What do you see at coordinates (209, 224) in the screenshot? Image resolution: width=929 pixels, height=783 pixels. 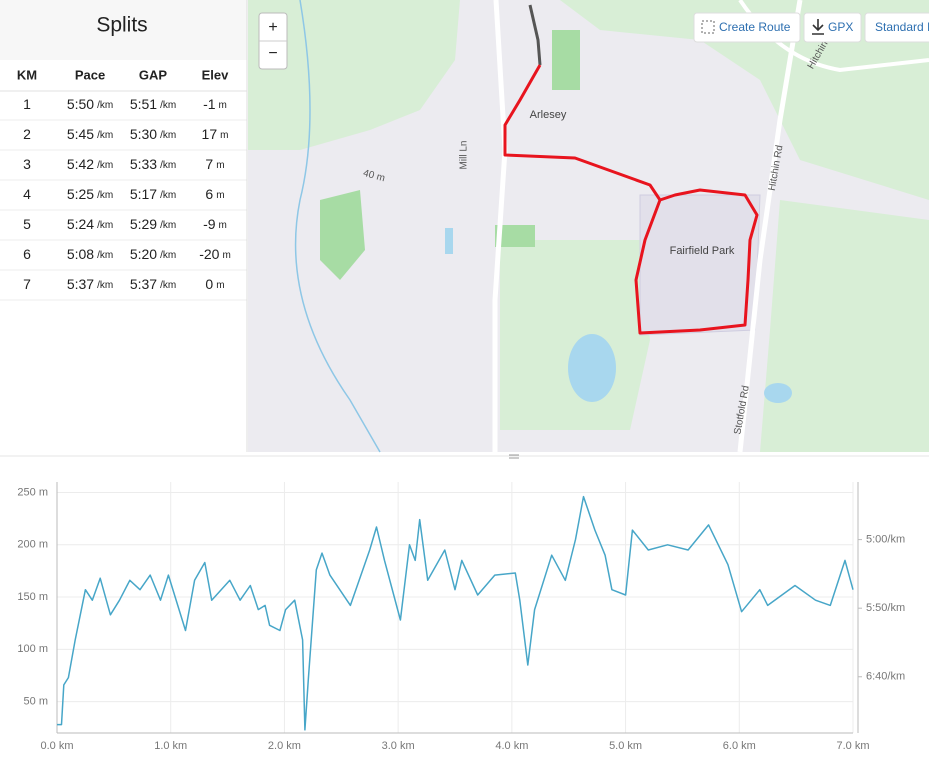 I see `cell-value: -9` at bounding box center [209, 224].